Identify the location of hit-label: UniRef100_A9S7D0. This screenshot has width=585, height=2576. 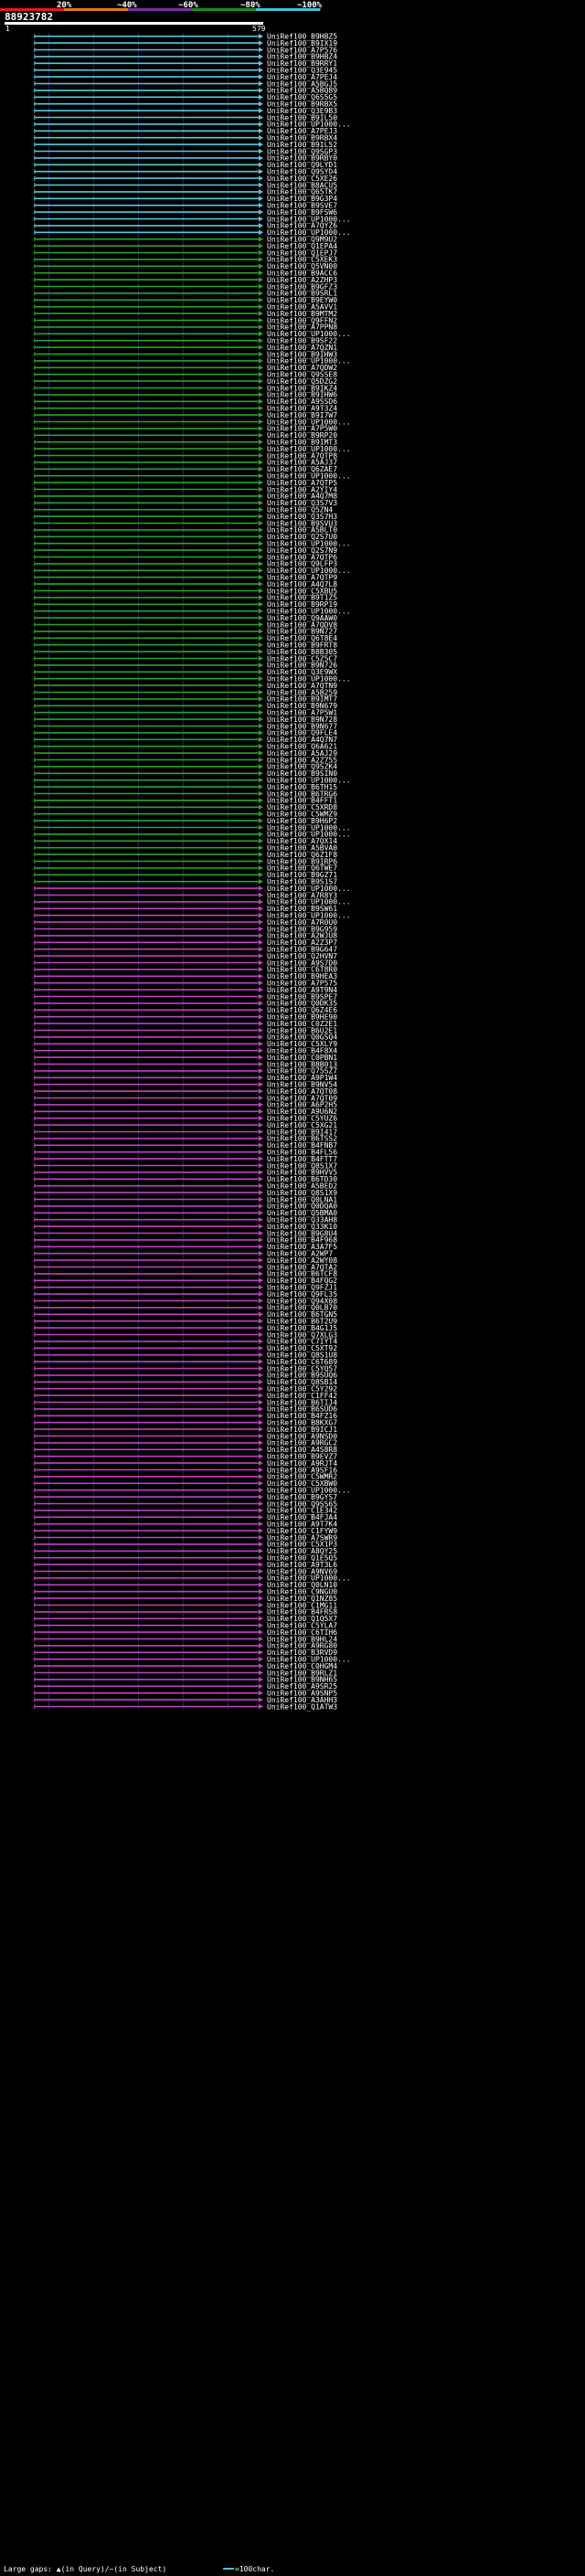
(302, 963).